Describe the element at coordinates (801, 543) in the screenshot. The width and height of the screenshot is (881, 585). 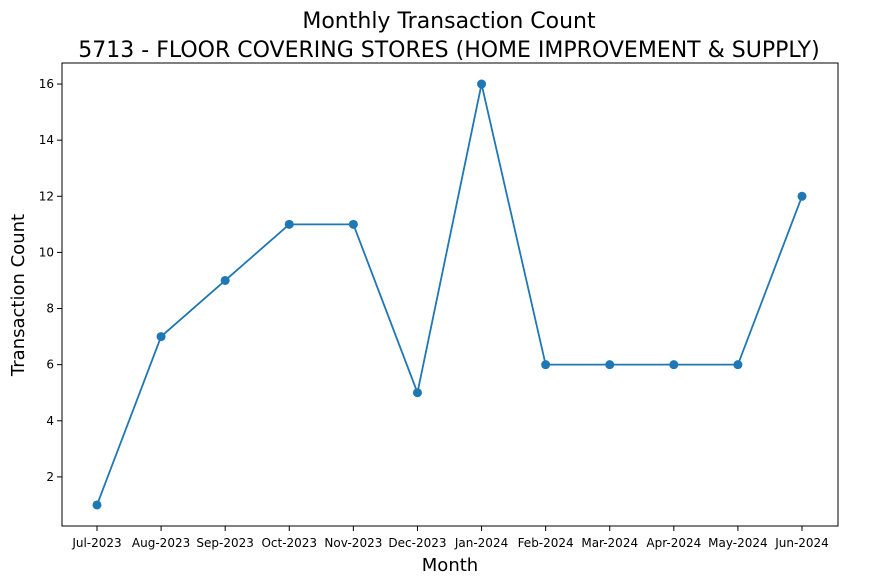
I see `x-tick-label: Jun-2024` at that location.